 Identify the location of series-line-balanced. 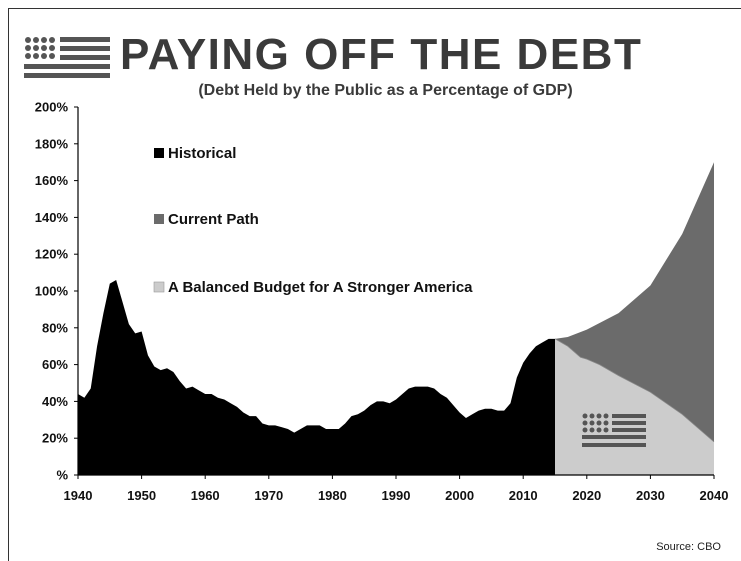
(634, 390).